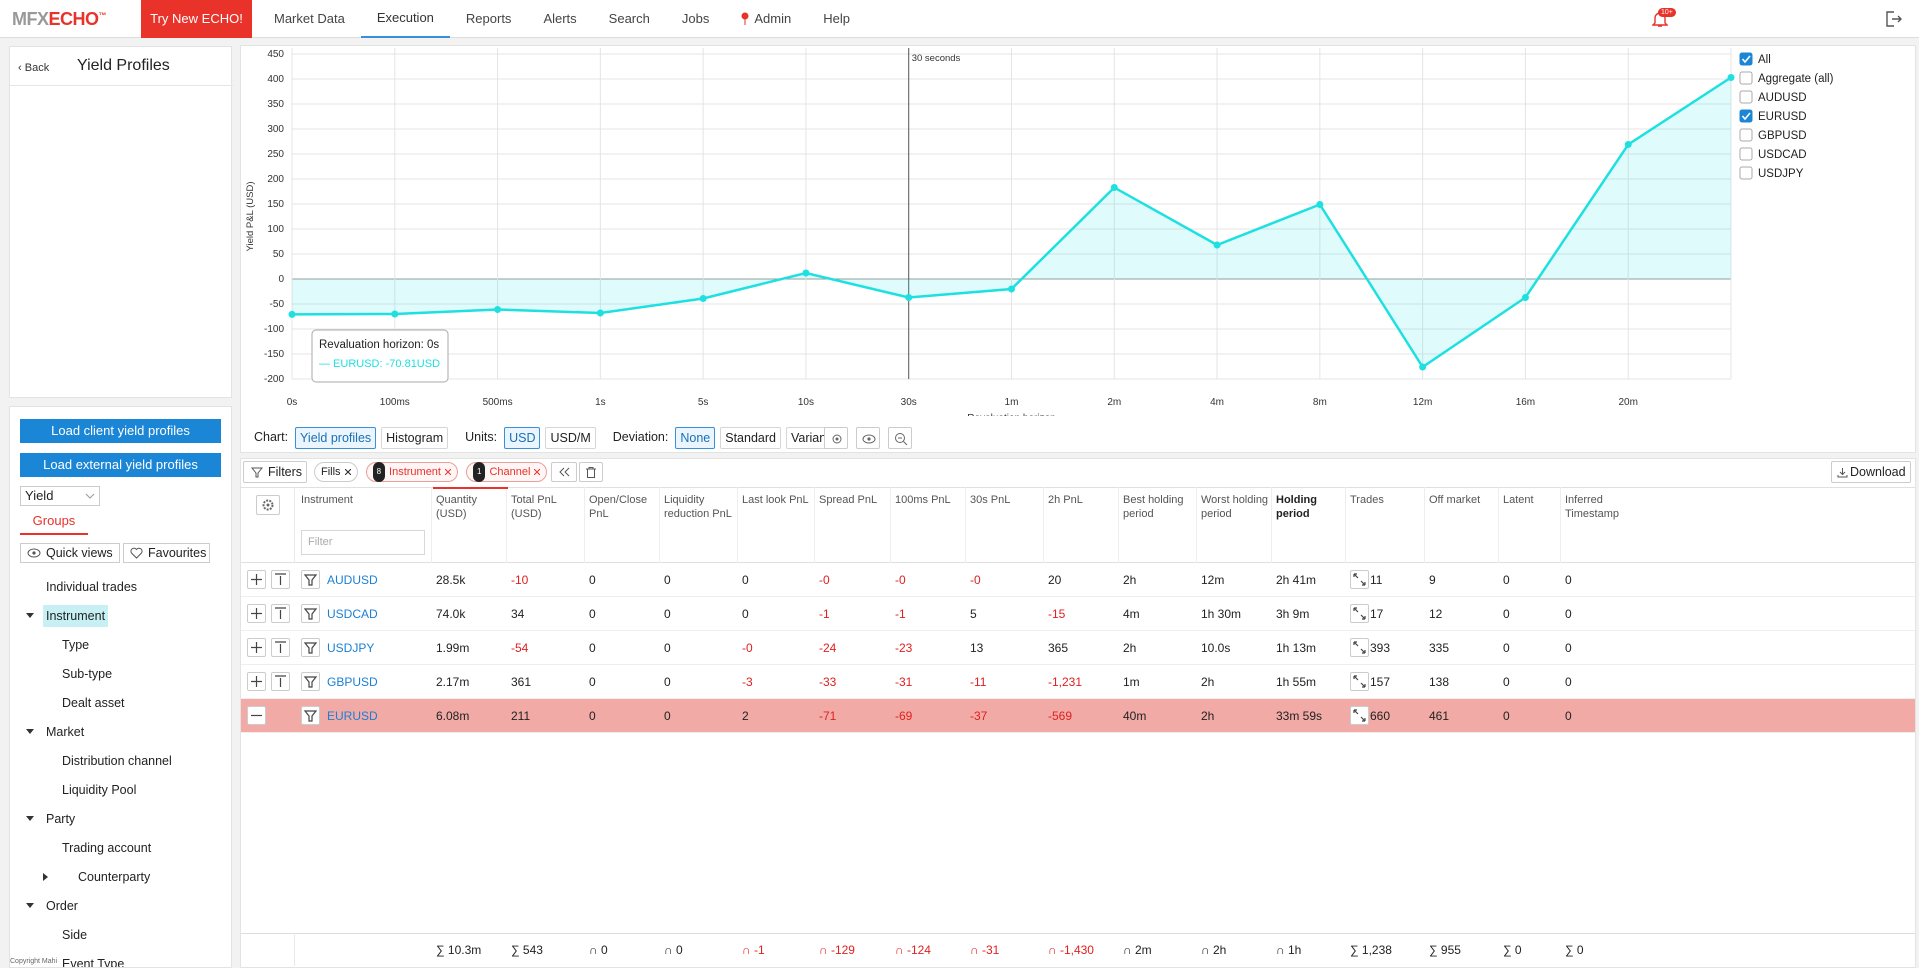  I want to click on header-cell: Instrument, so click(327, 500).